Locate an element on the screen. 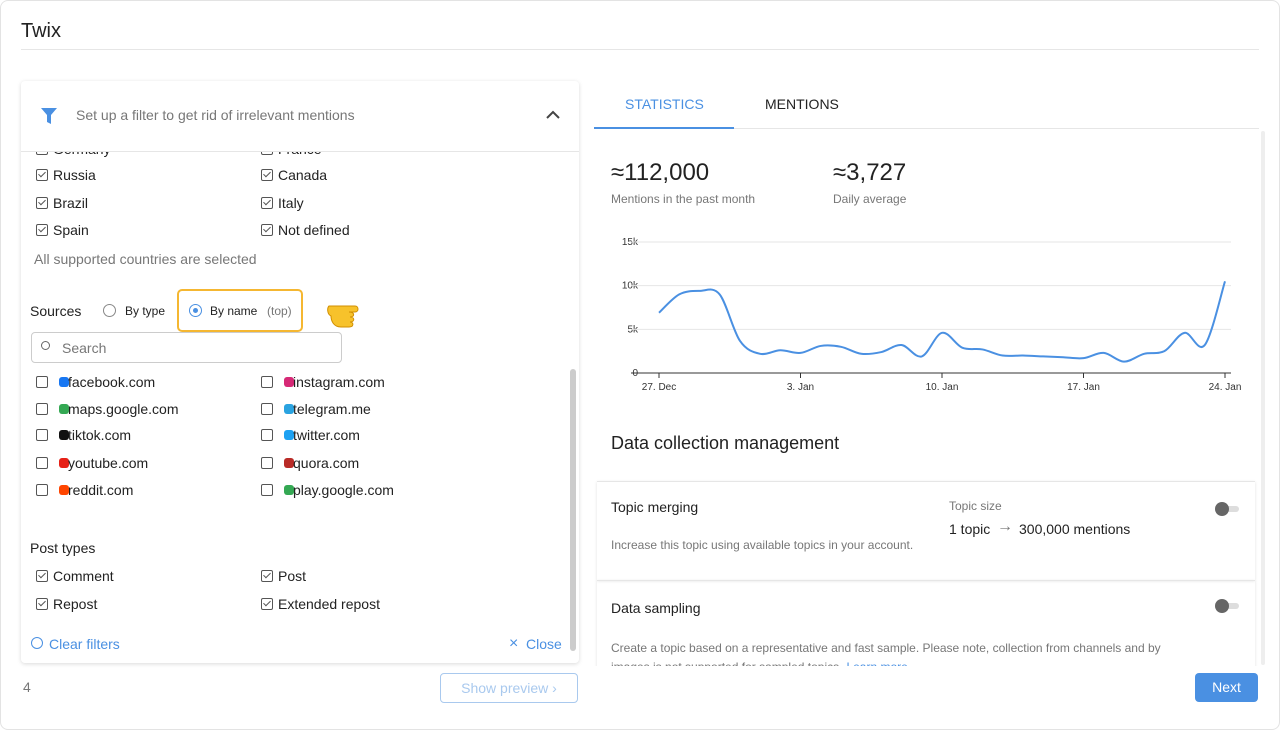  step-number: 4 is located at coordinates (27, 687).